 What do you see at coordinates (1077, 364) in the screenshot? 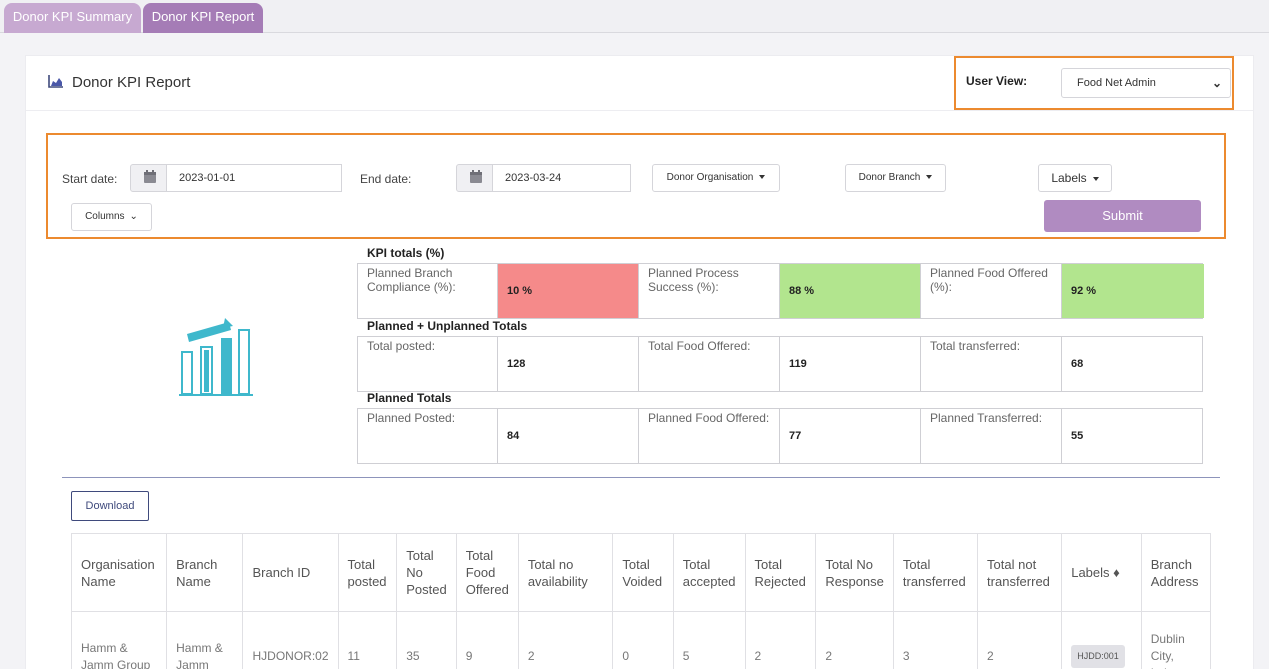
I see `kpi-value: 68` at bounding box center [1077, 364].